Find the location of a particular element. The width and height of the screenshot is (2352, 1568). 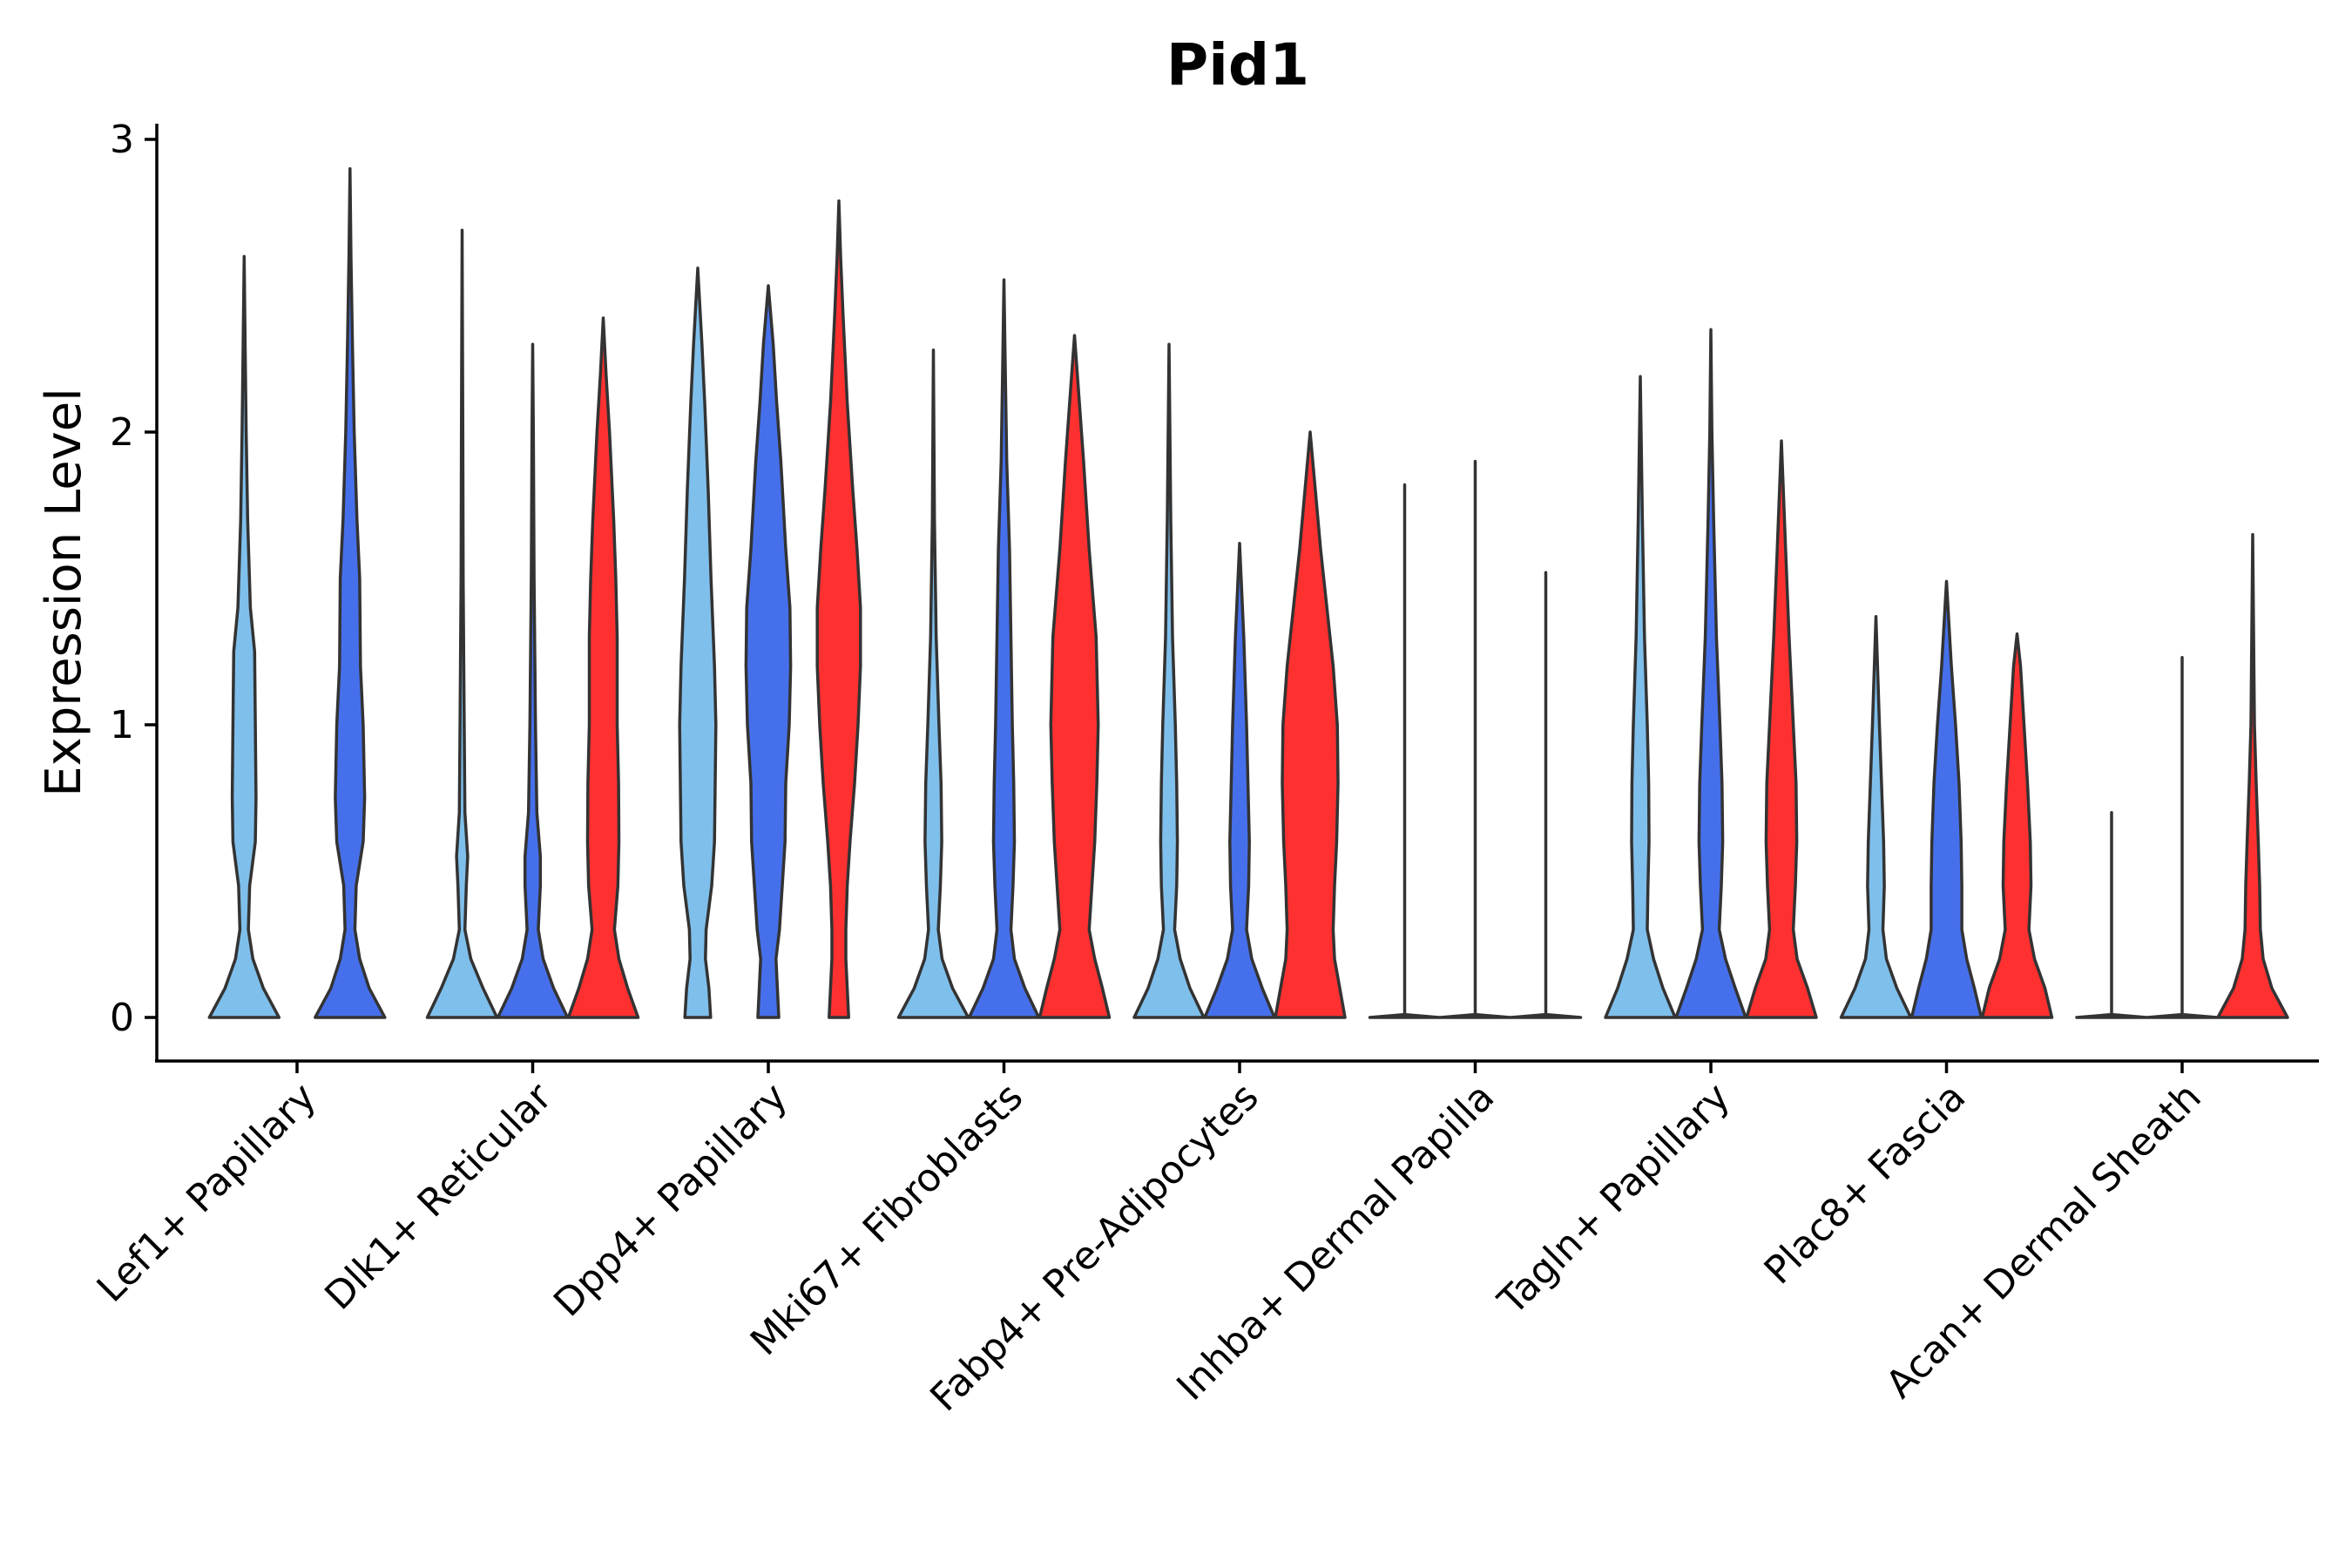

x-tick-label: Mki67+ Fibroblasts is located at coordinates (886, 1219).